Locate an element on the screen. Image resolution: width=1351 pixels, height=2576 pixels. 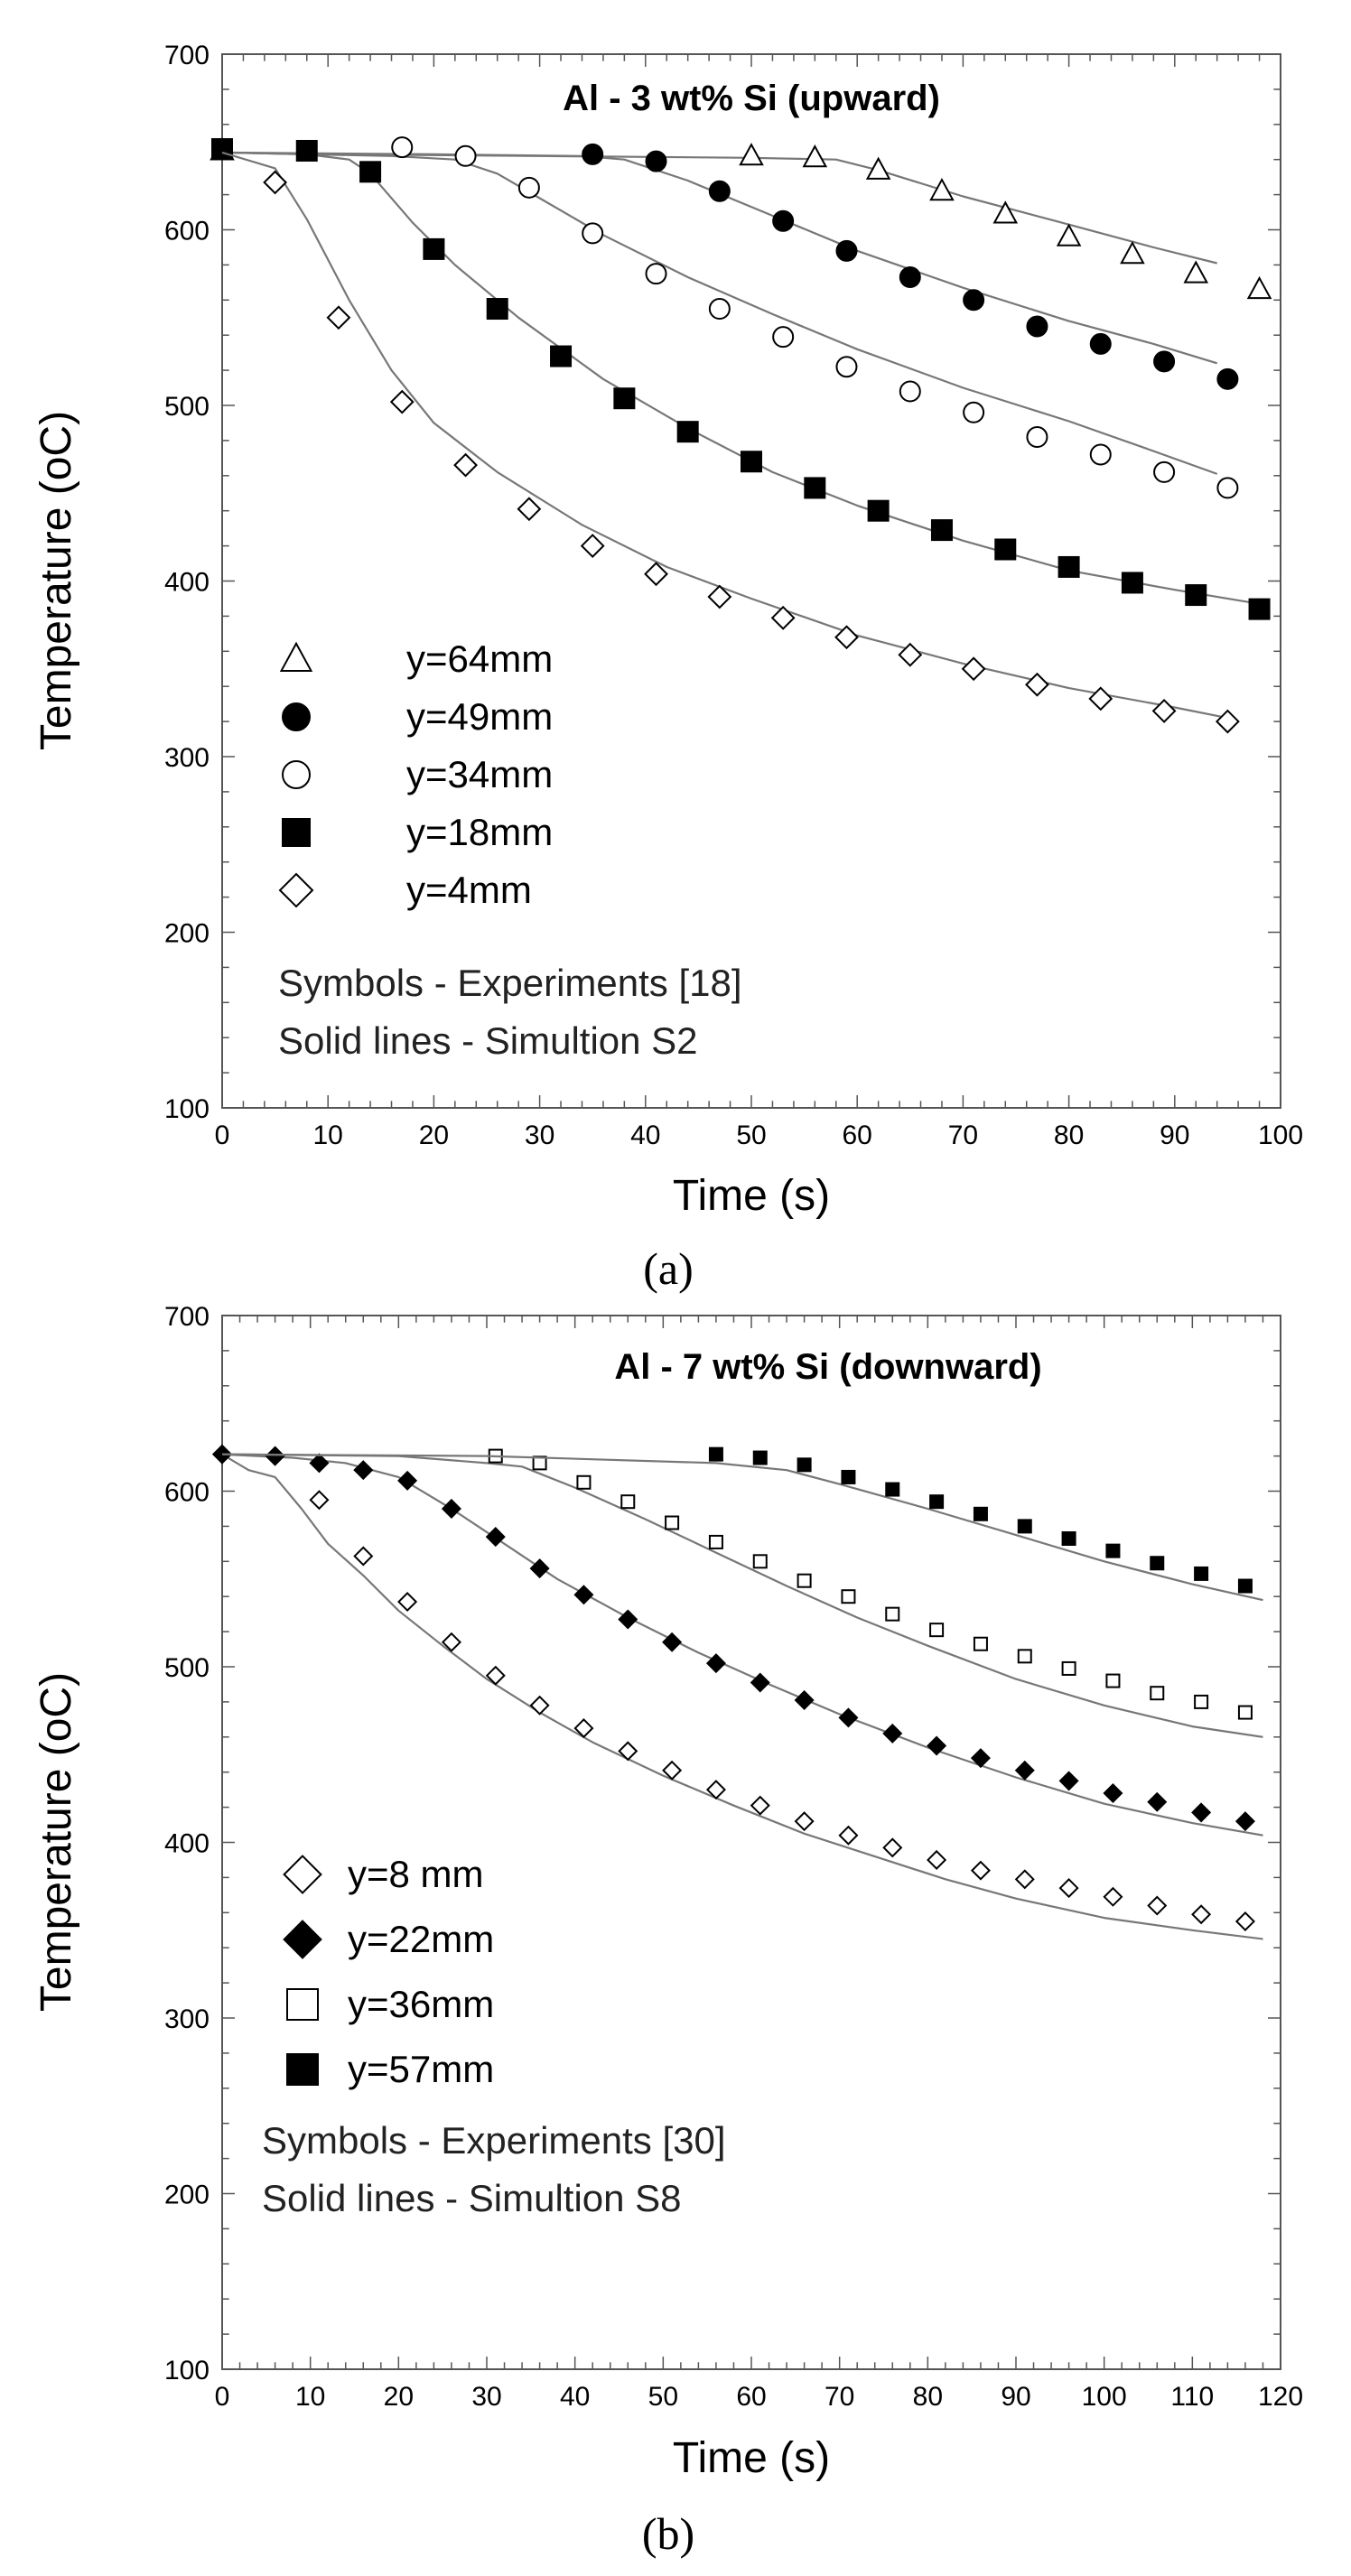
chart-title: Al - 3 wt% Si (upward) is located at coordinates (751, 98).